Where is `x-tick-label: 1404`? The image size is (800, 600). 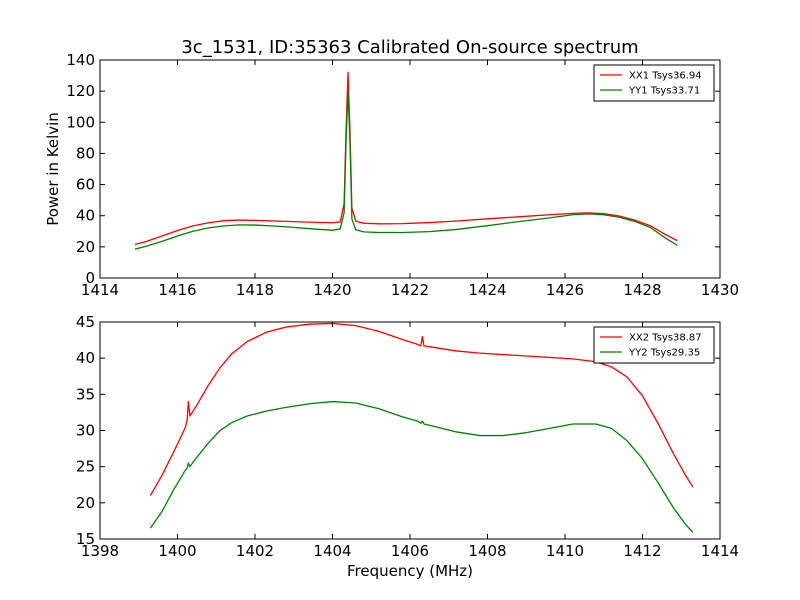 x-tick-label: 1404 is located at coordinates (332, 551).